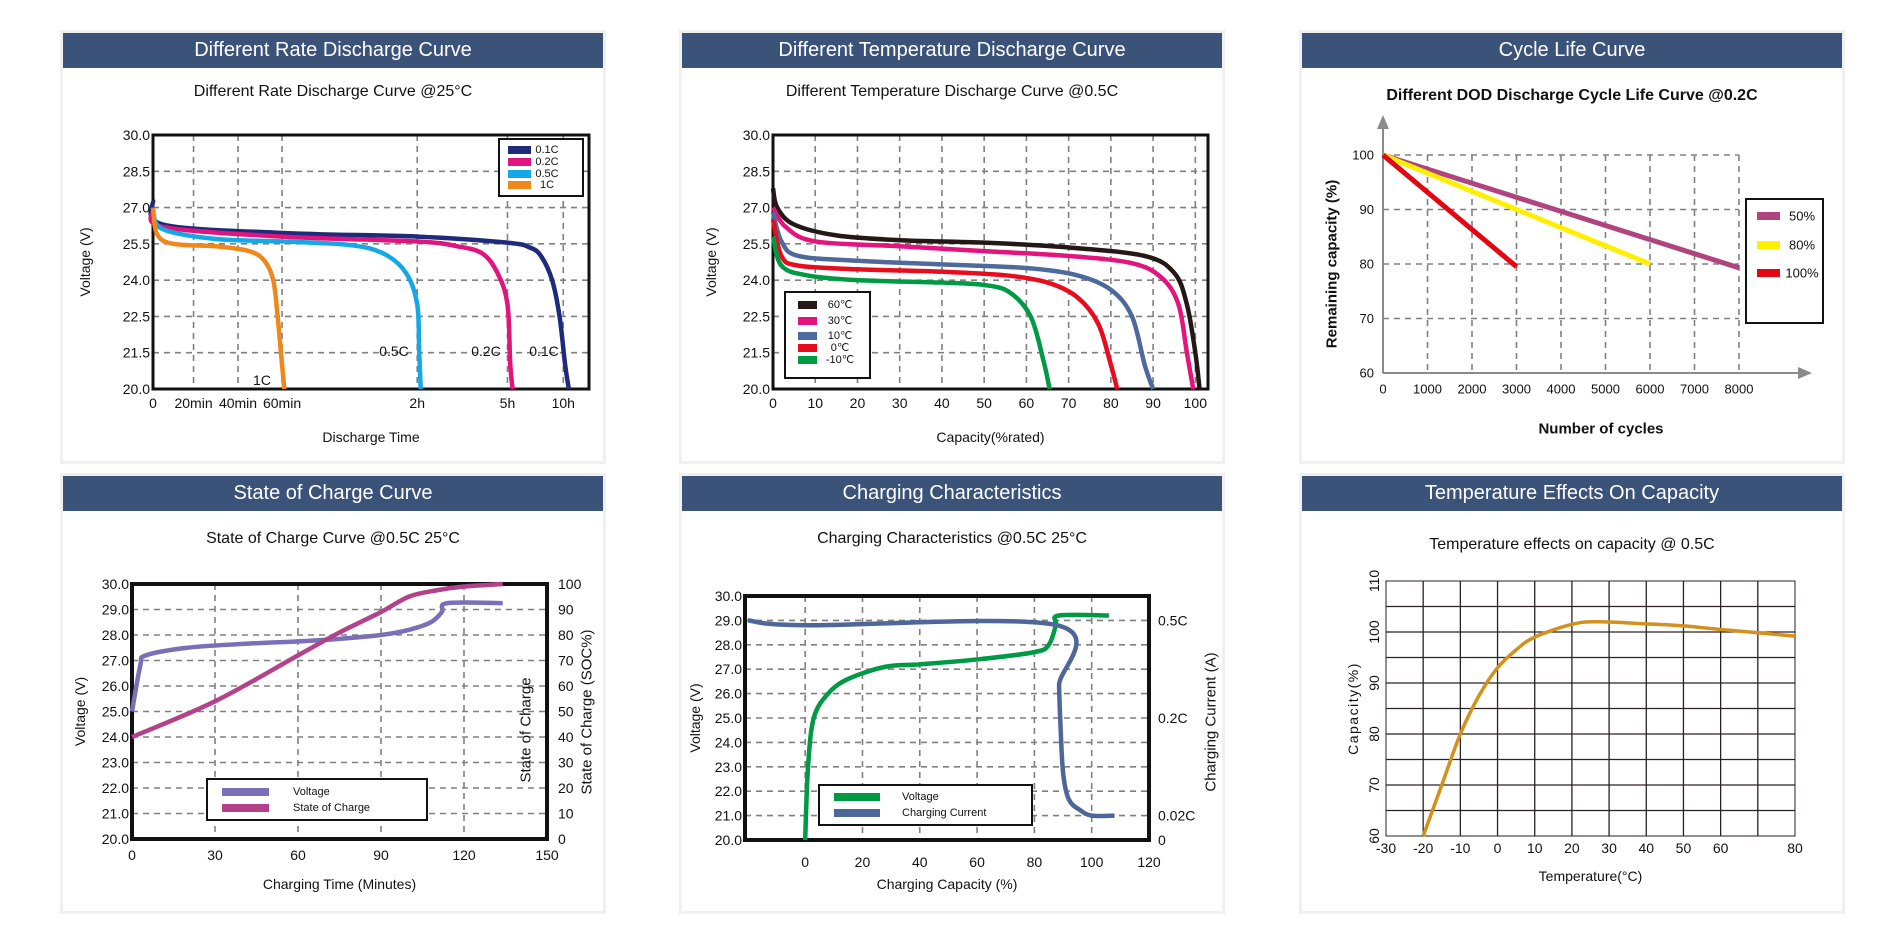 The image size is (1894, 944). Describe the element at coordinates (546, 162) in the screenshot. I see `legend-label: 0.2C` at that location.